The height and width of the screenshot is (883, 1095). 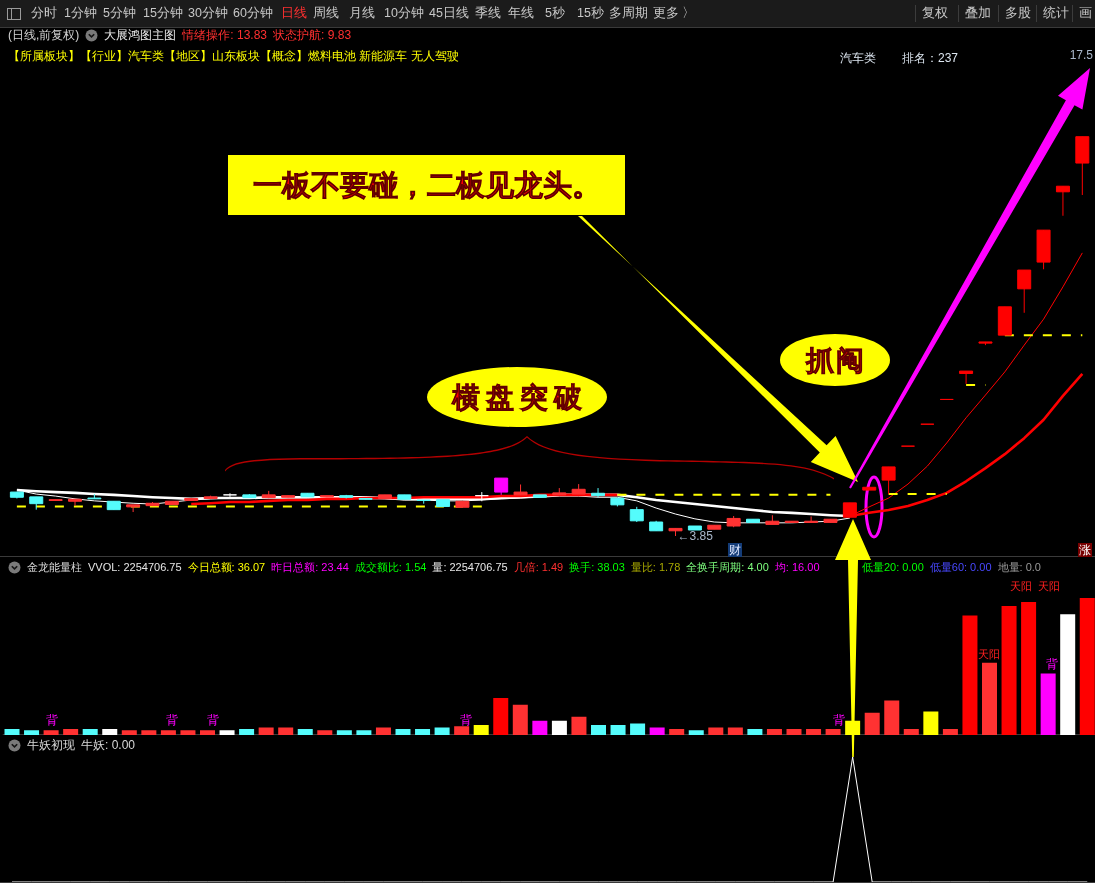 I want to click on text: 今日总额: 36.07, so click(x=226, y=567).